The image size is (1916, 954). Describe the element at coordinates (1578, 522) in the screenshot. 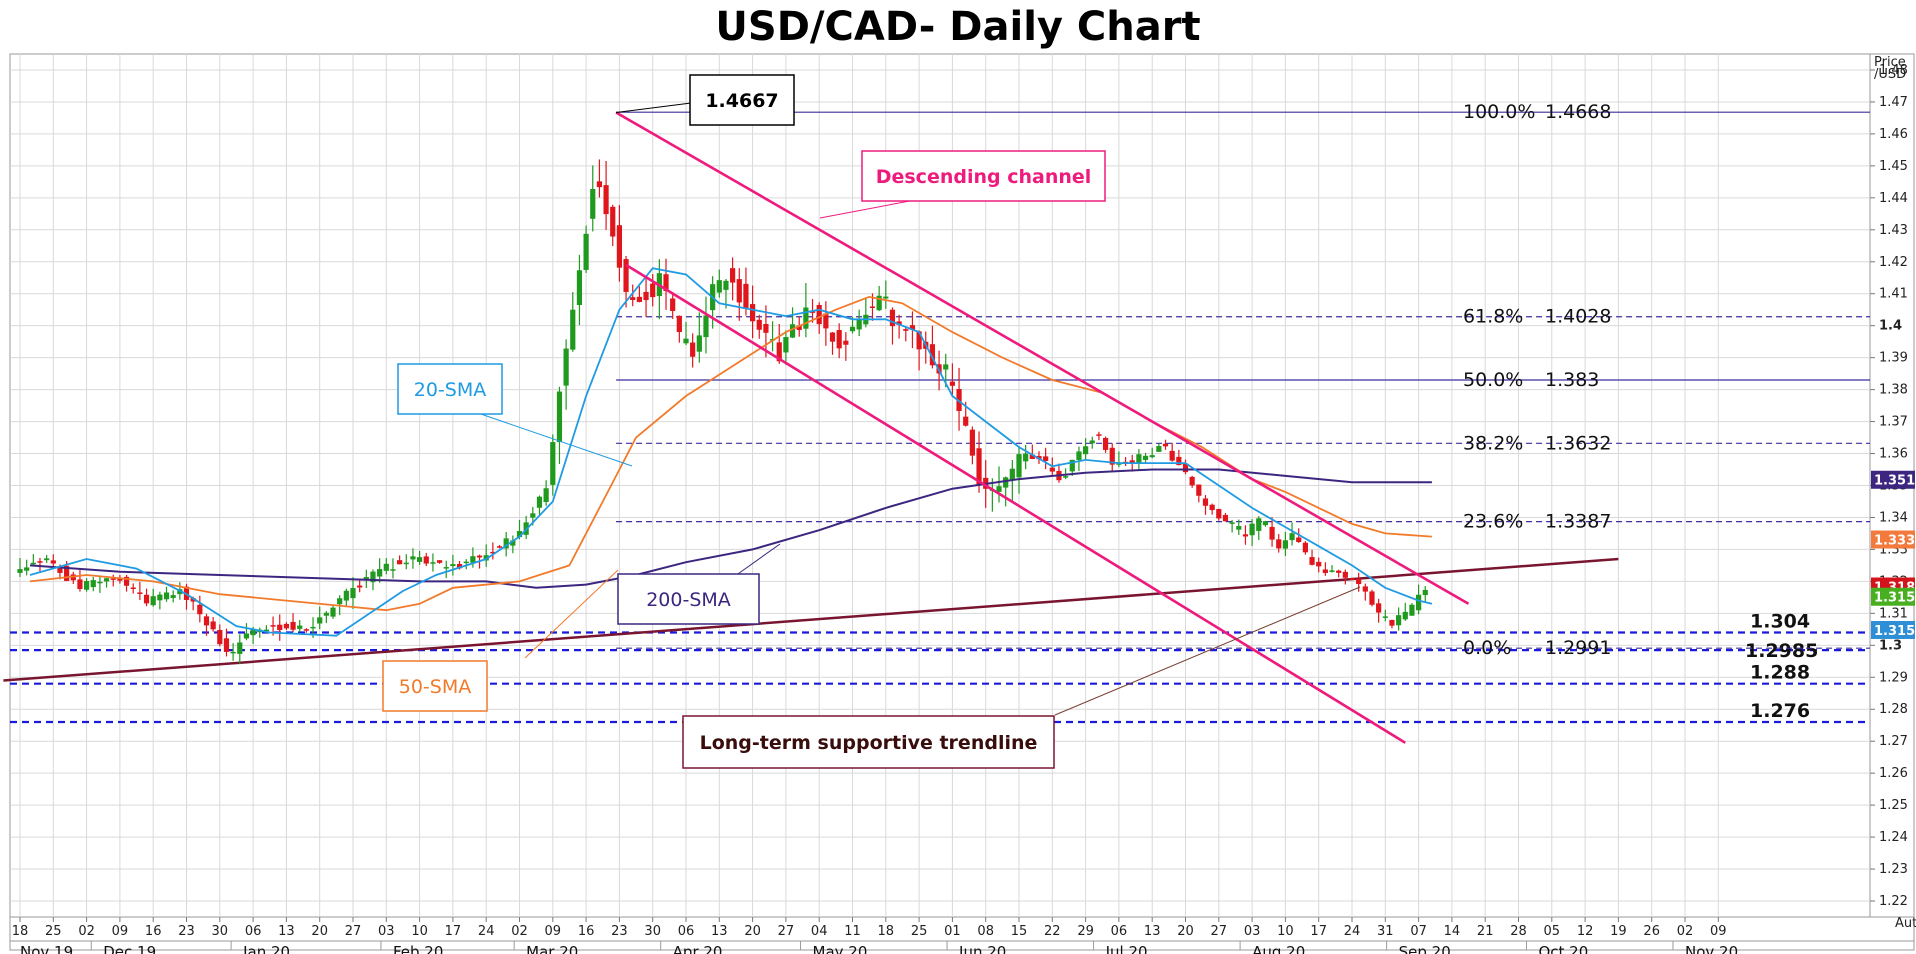

I see `fib-level-value: 1.3387` at that location.